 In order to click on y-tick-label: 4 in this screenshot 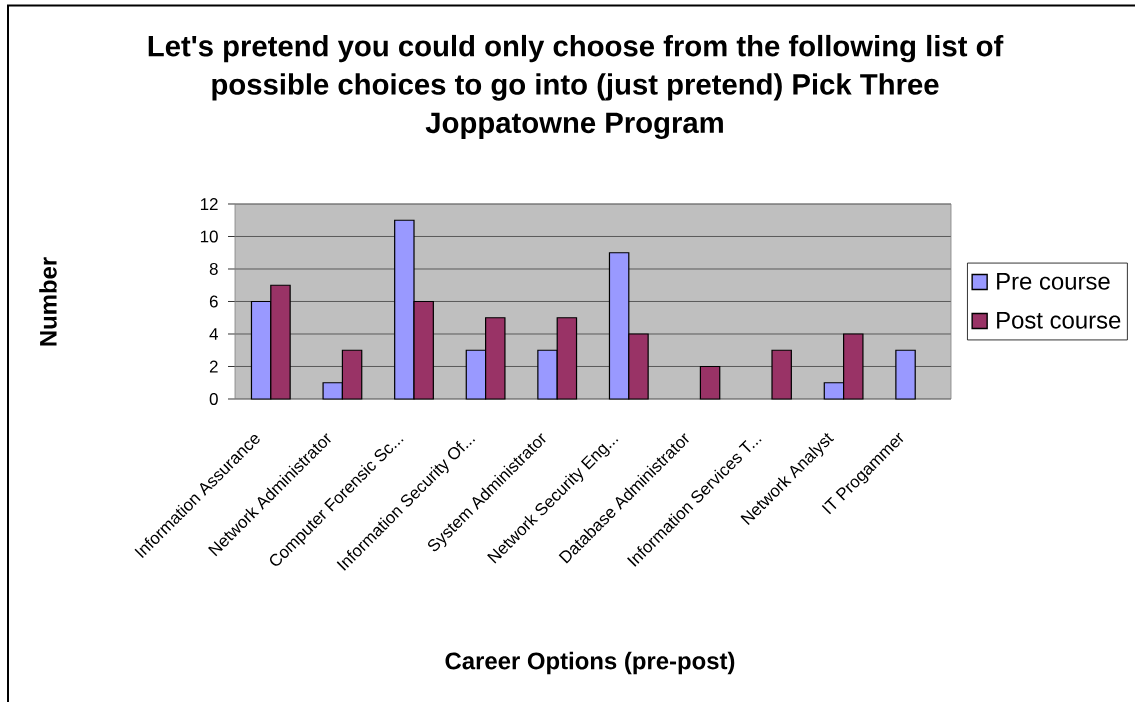, I will do `click(213, 334)`.